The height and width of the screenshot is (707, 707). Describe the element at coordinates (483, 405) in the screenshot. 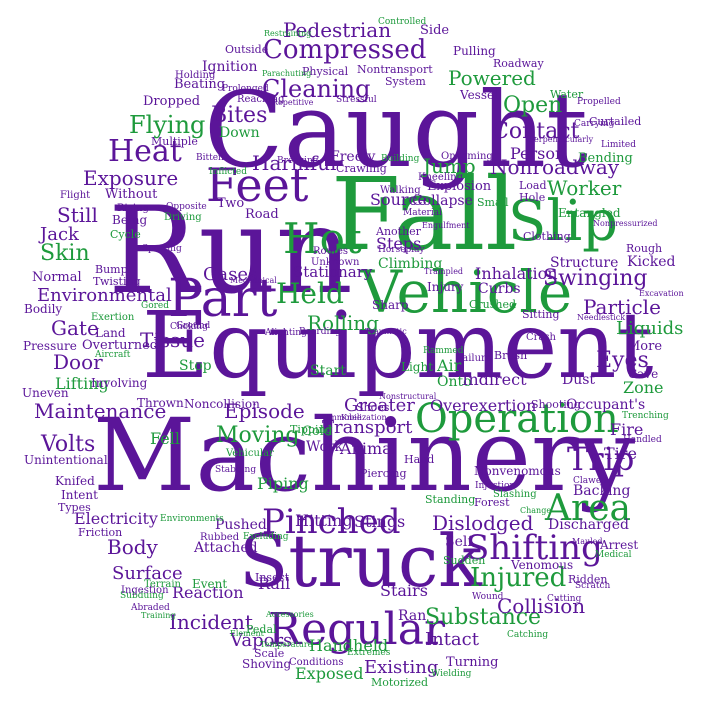

I see `word-overexertion: Overexertion` at that location.